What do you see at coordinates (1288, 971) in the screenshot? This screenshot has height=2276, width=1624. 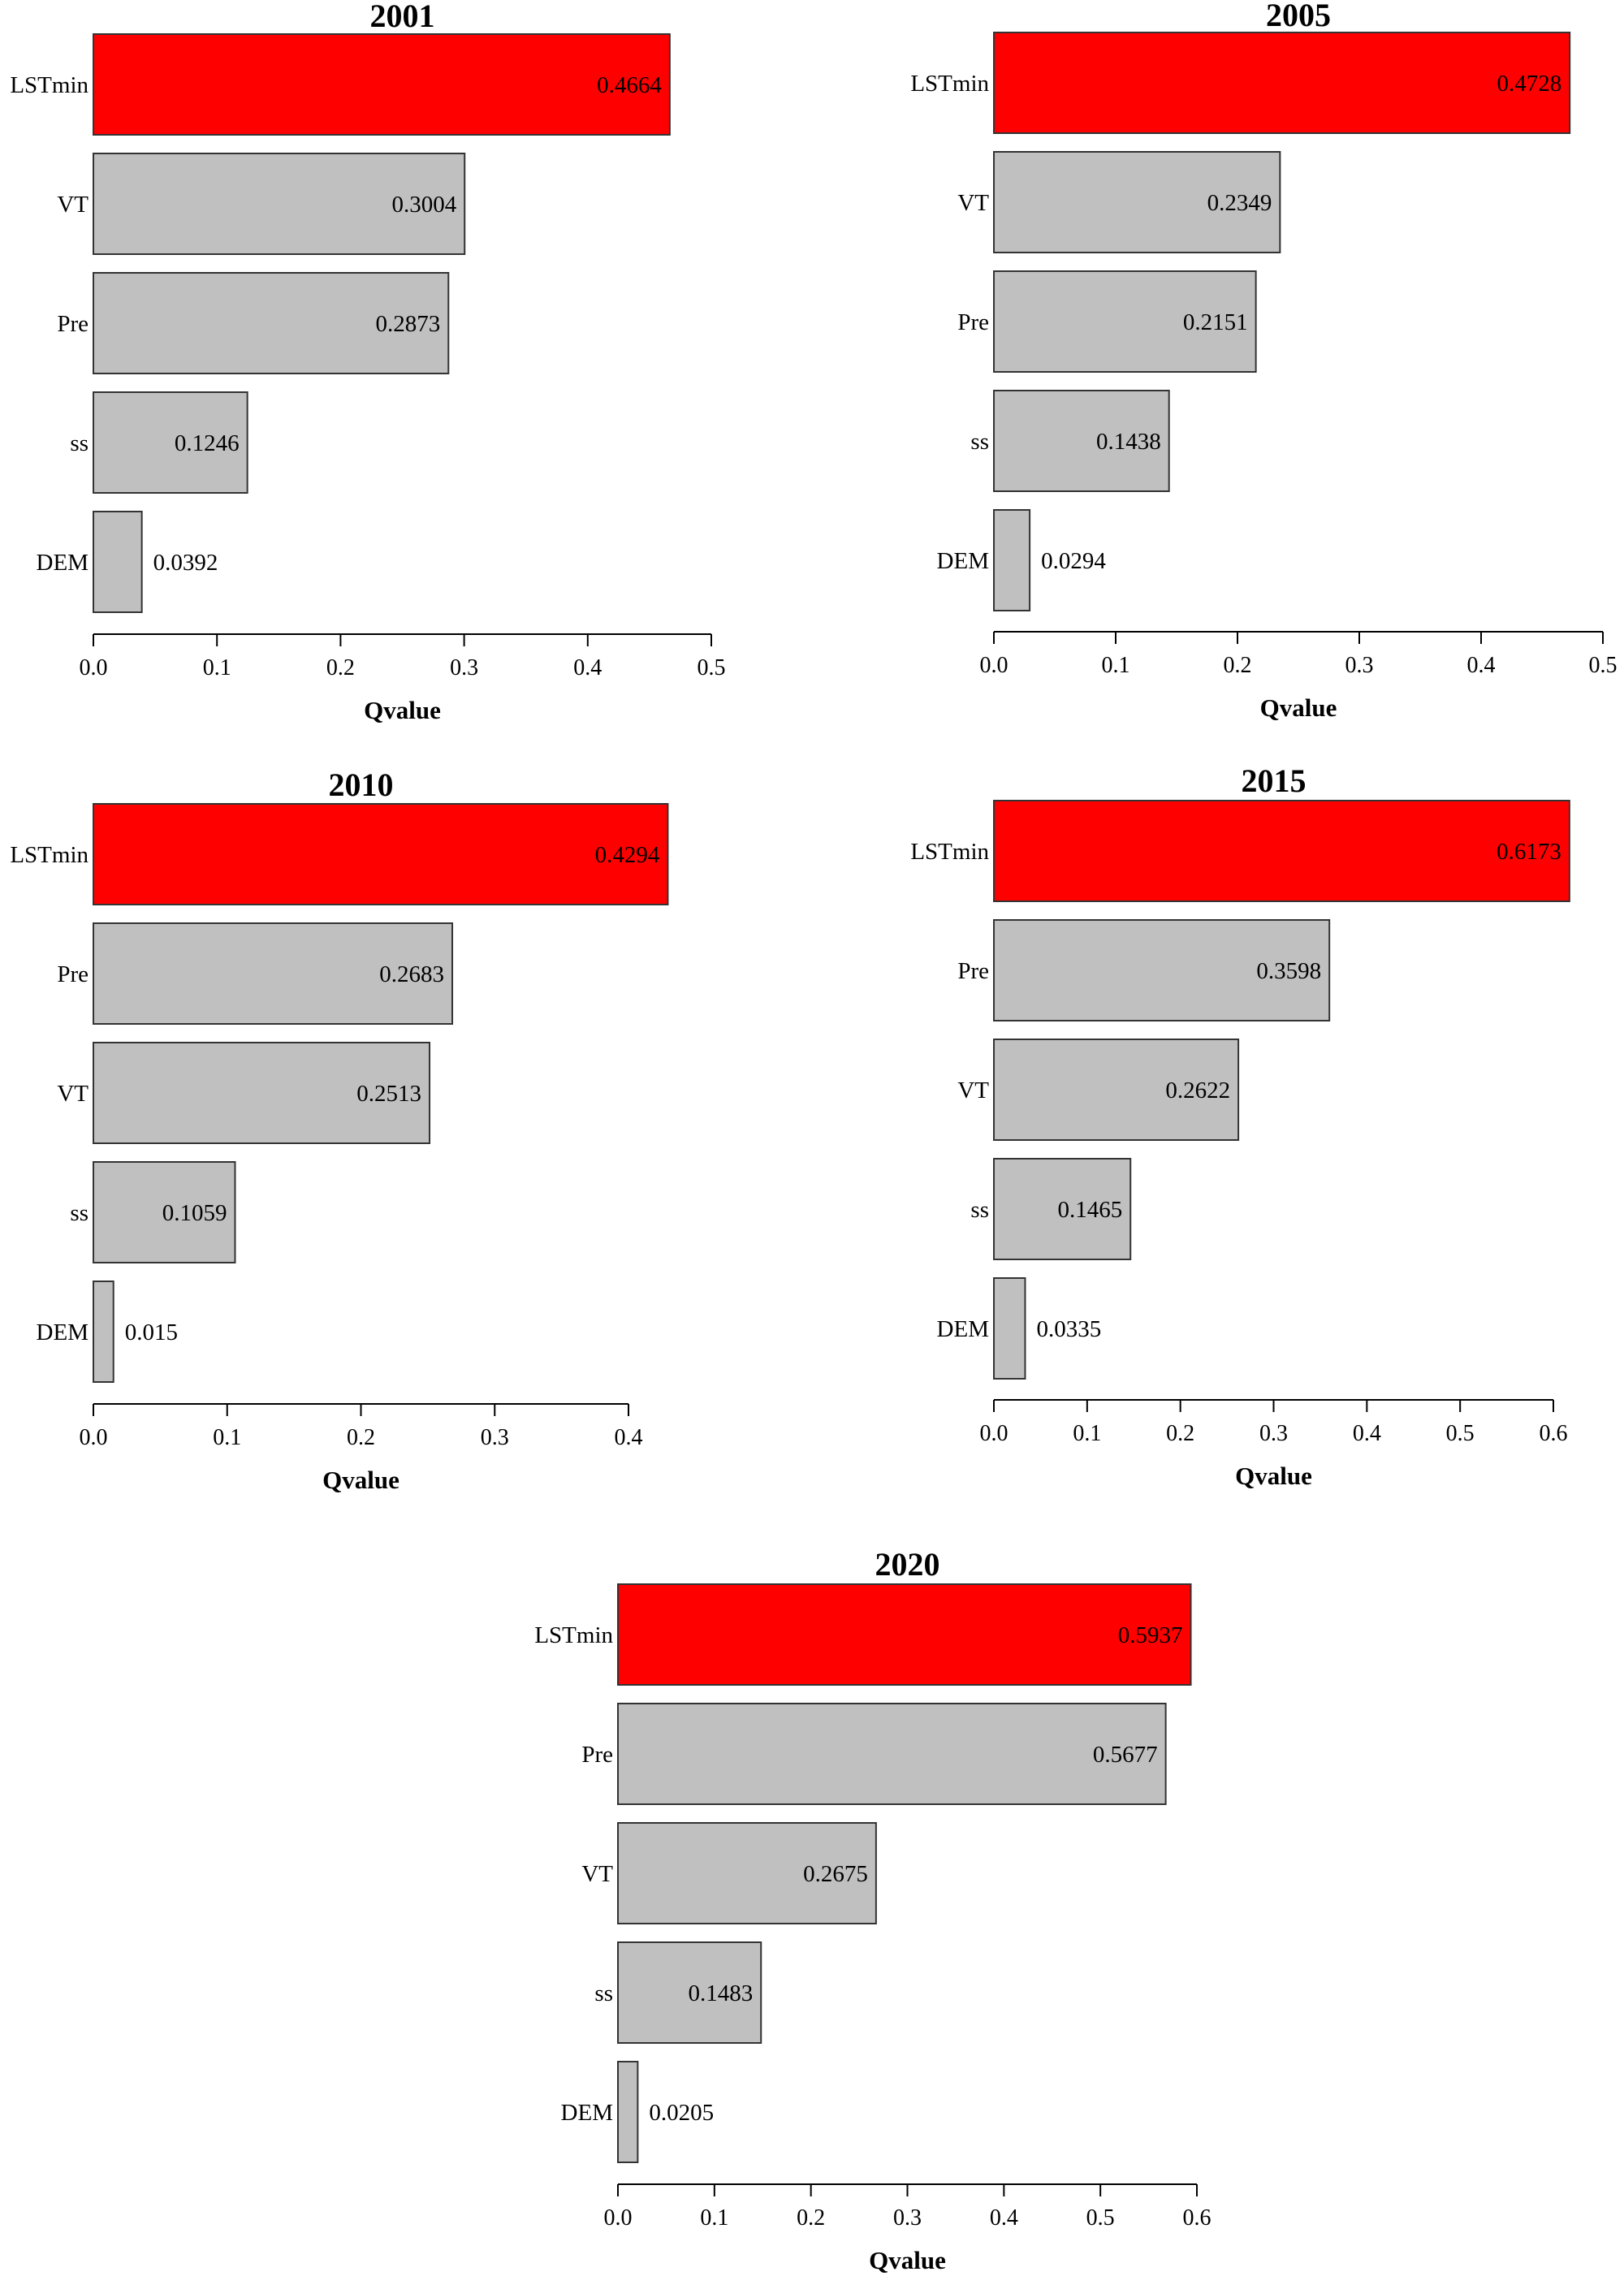 I see `data-label: 0.3598` at bounding box center [1288, 971].